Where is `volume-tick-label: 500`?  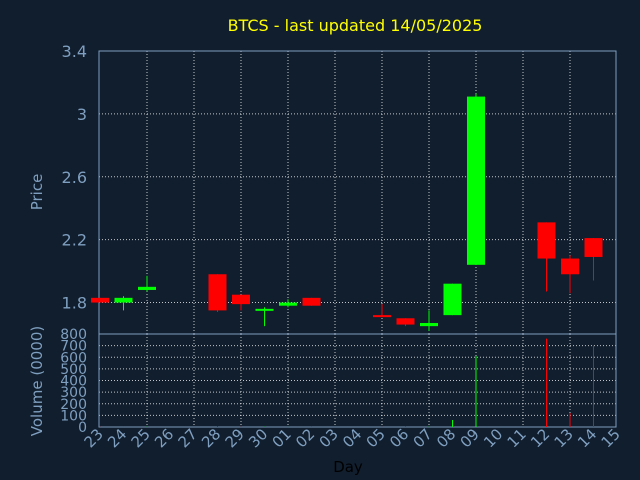
volume-tick-label: 500 is located at coordinates (73, 370).